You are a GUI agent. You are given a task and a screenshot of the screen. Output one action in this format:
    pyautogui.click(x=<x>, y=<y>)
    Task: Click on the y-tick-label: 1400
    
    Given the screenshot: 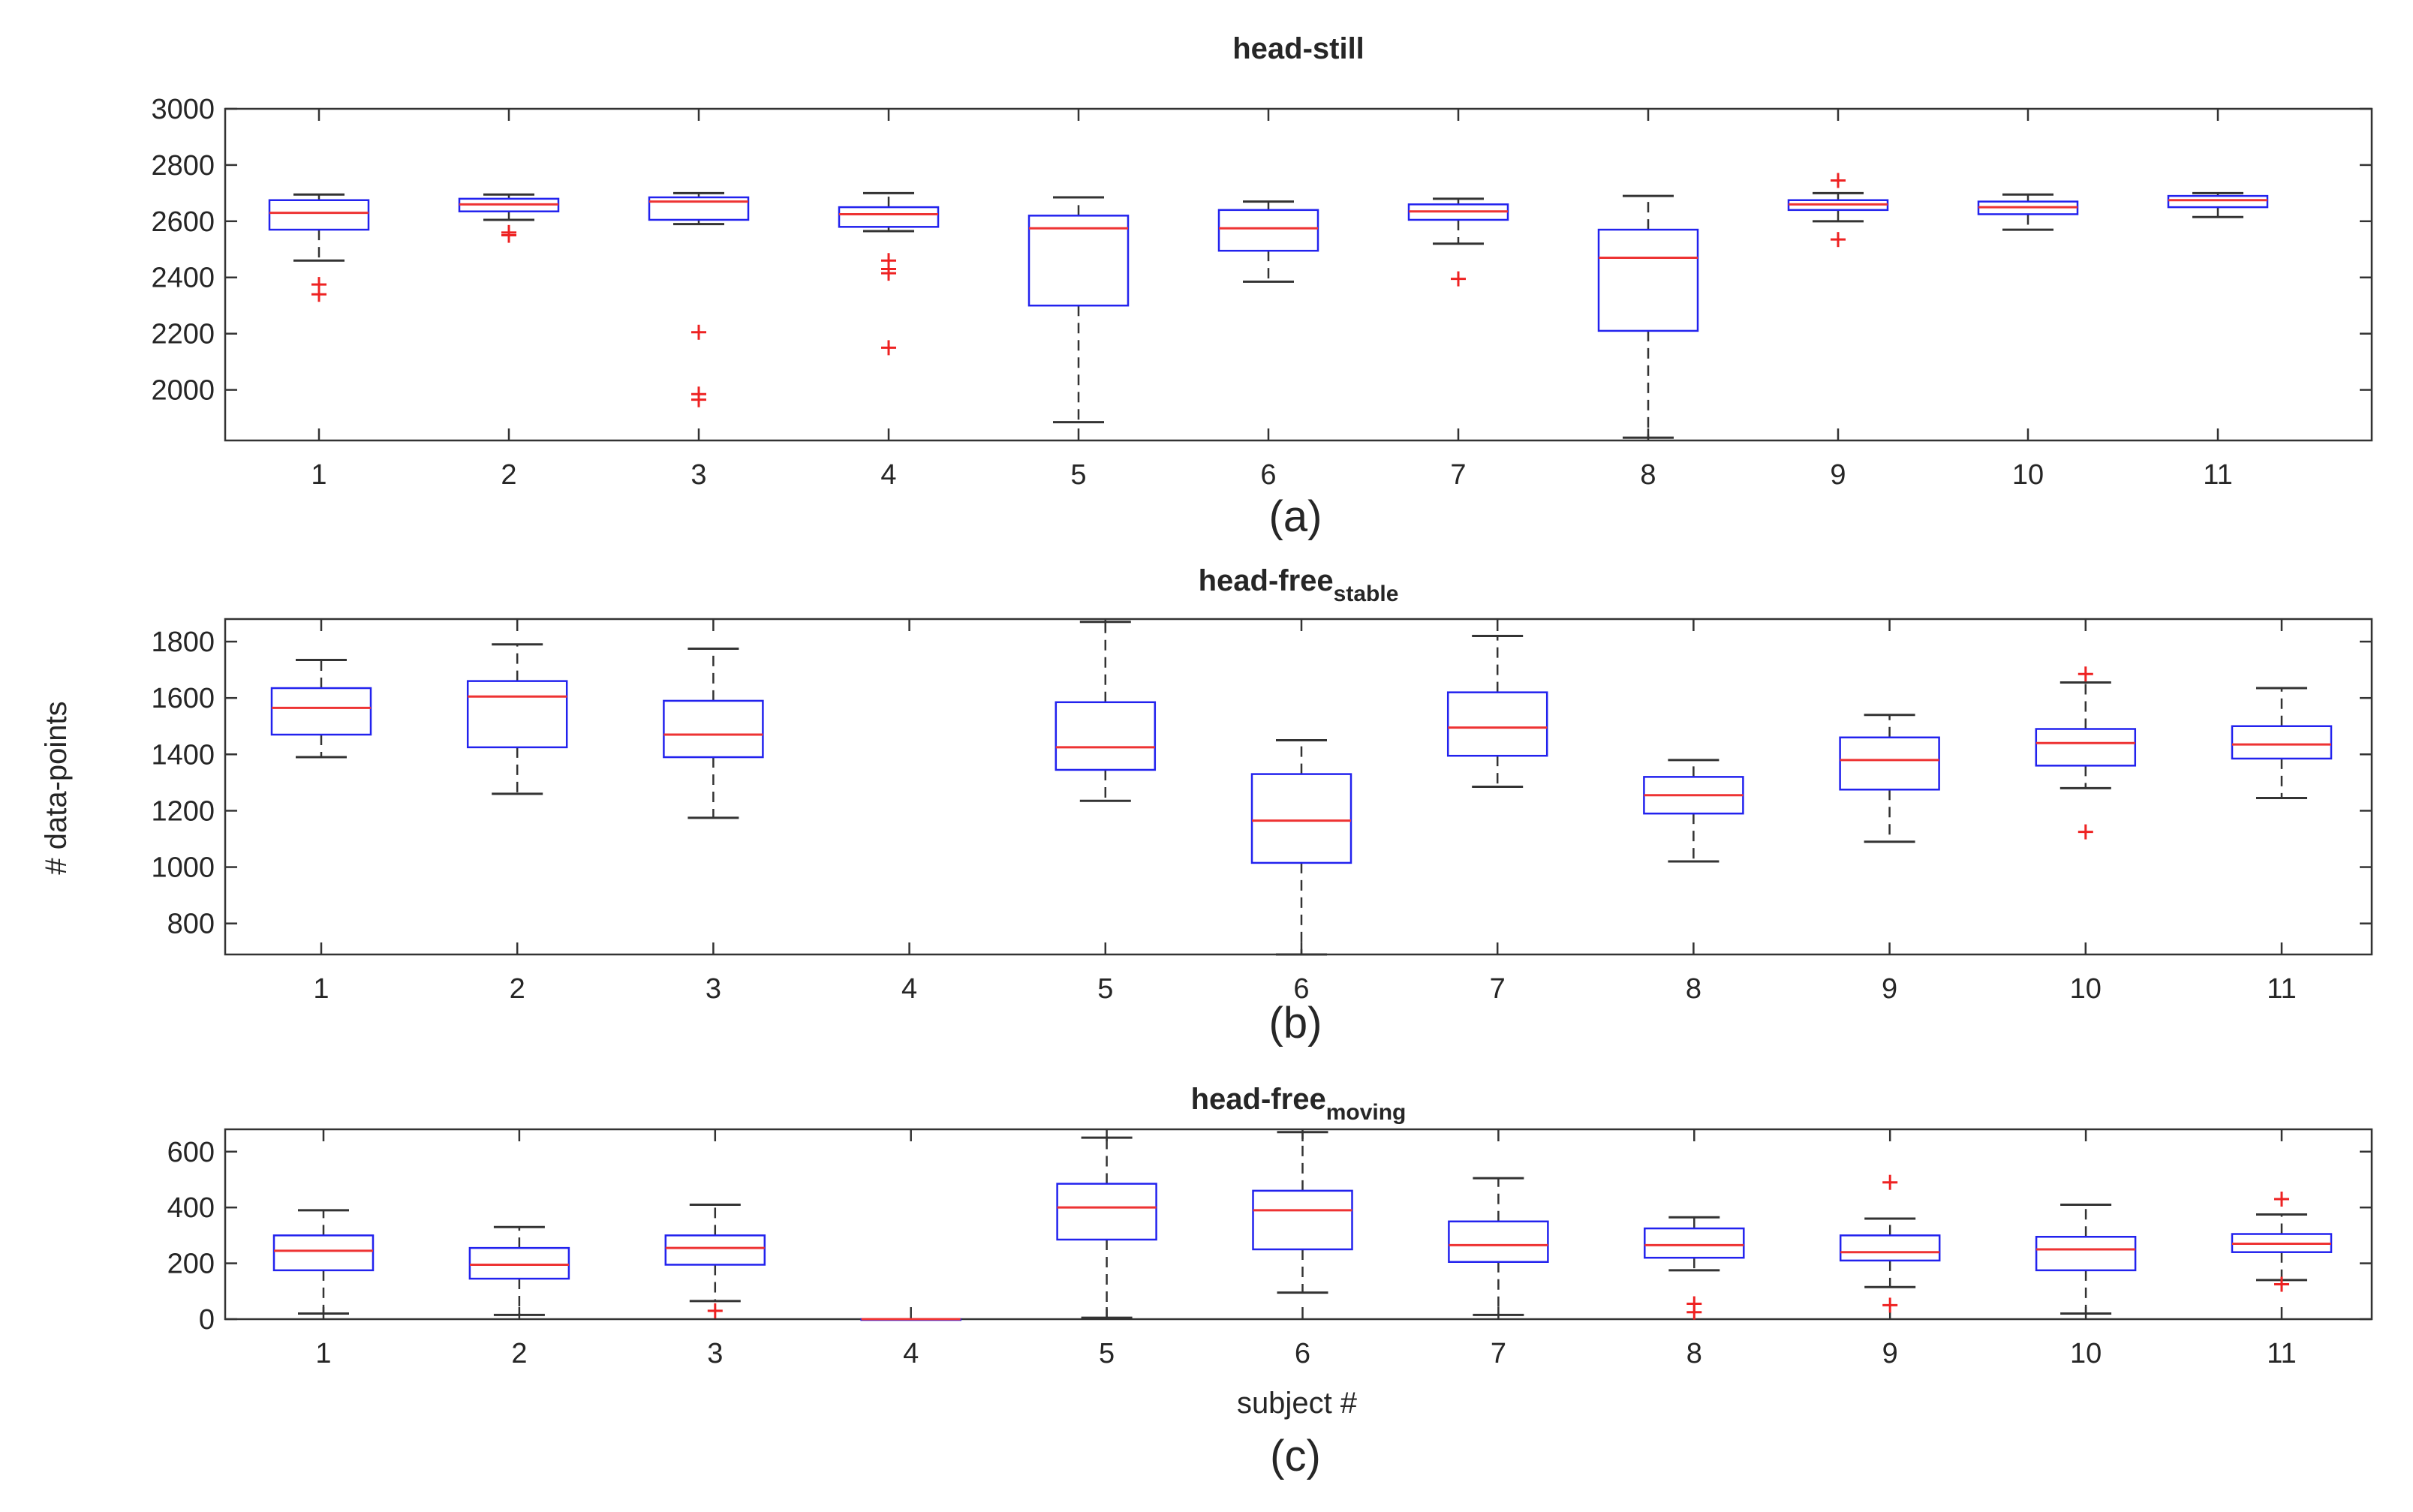 What is the action you would take?
    pyautogui.click(x=183, y=755)
    